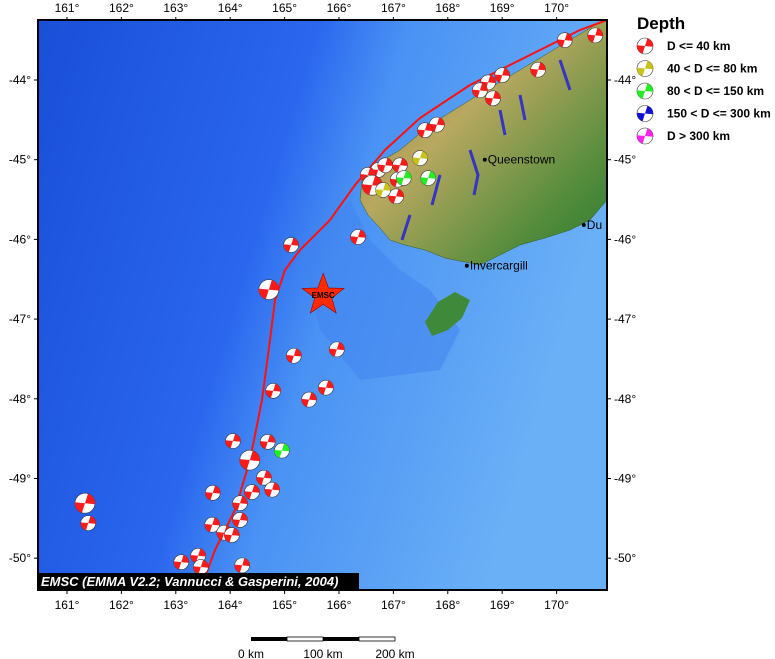 The width and height of the screenshot is (775, 659). What do you see at coordinates (625, 239) in the screenshot?
I see `lat-label-right: -46°` at bounding box center [625, 239].